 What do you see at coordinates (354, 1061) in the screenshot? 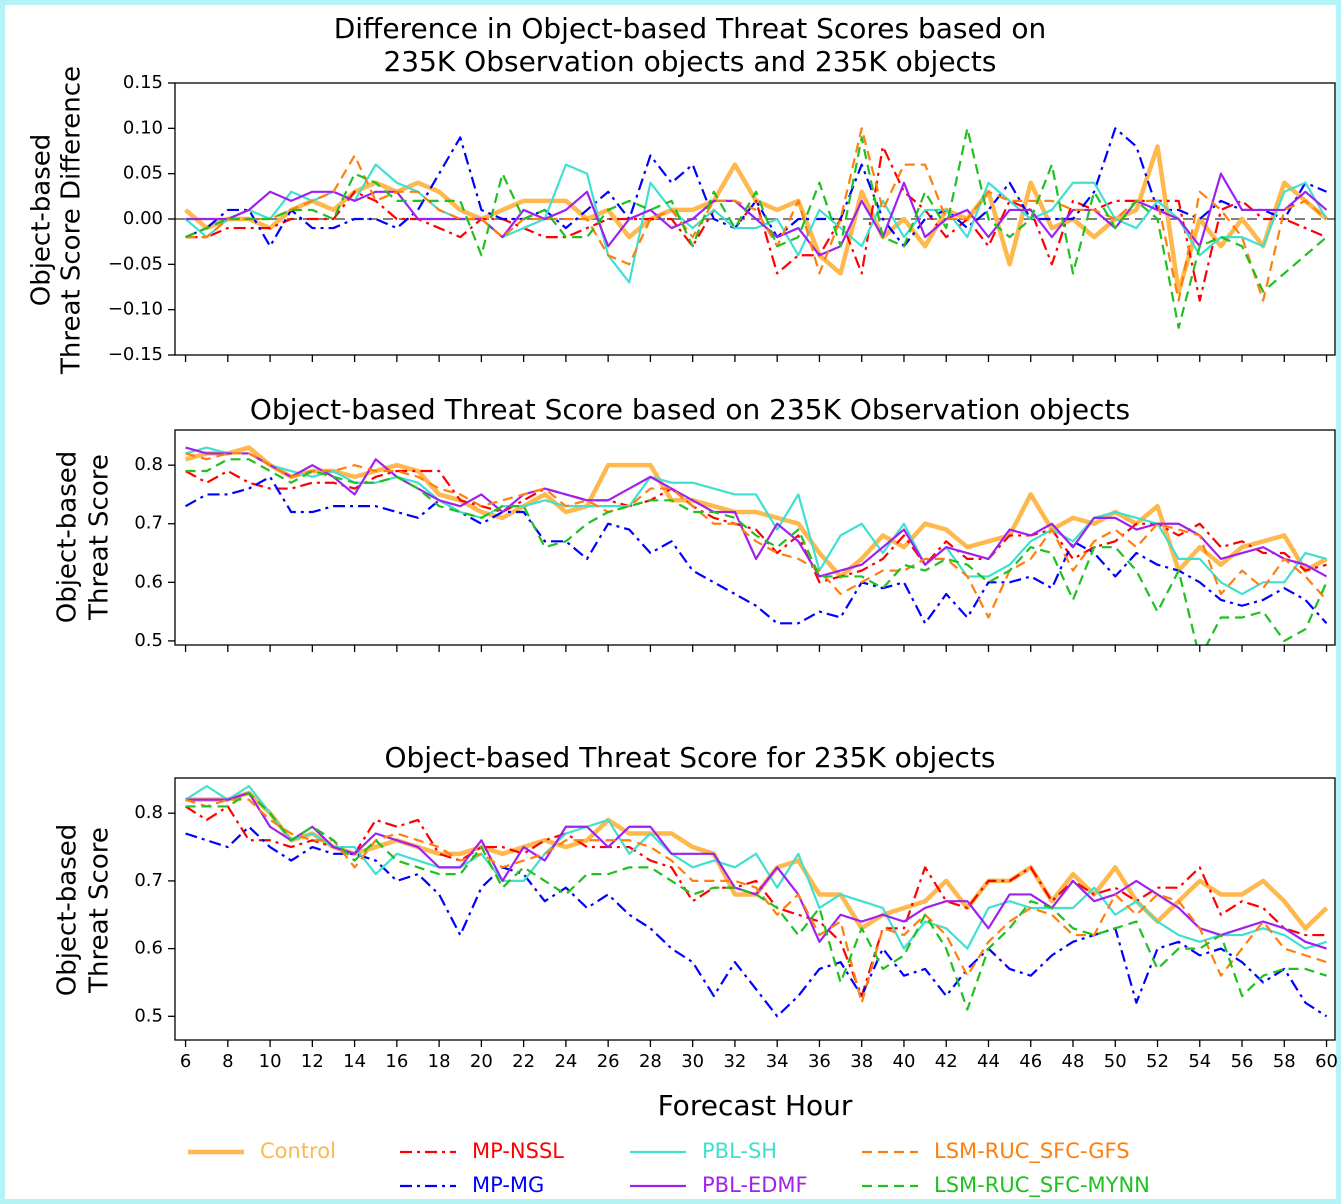
I see `x-tick-label: 14` at bounding box center [354, 1061].